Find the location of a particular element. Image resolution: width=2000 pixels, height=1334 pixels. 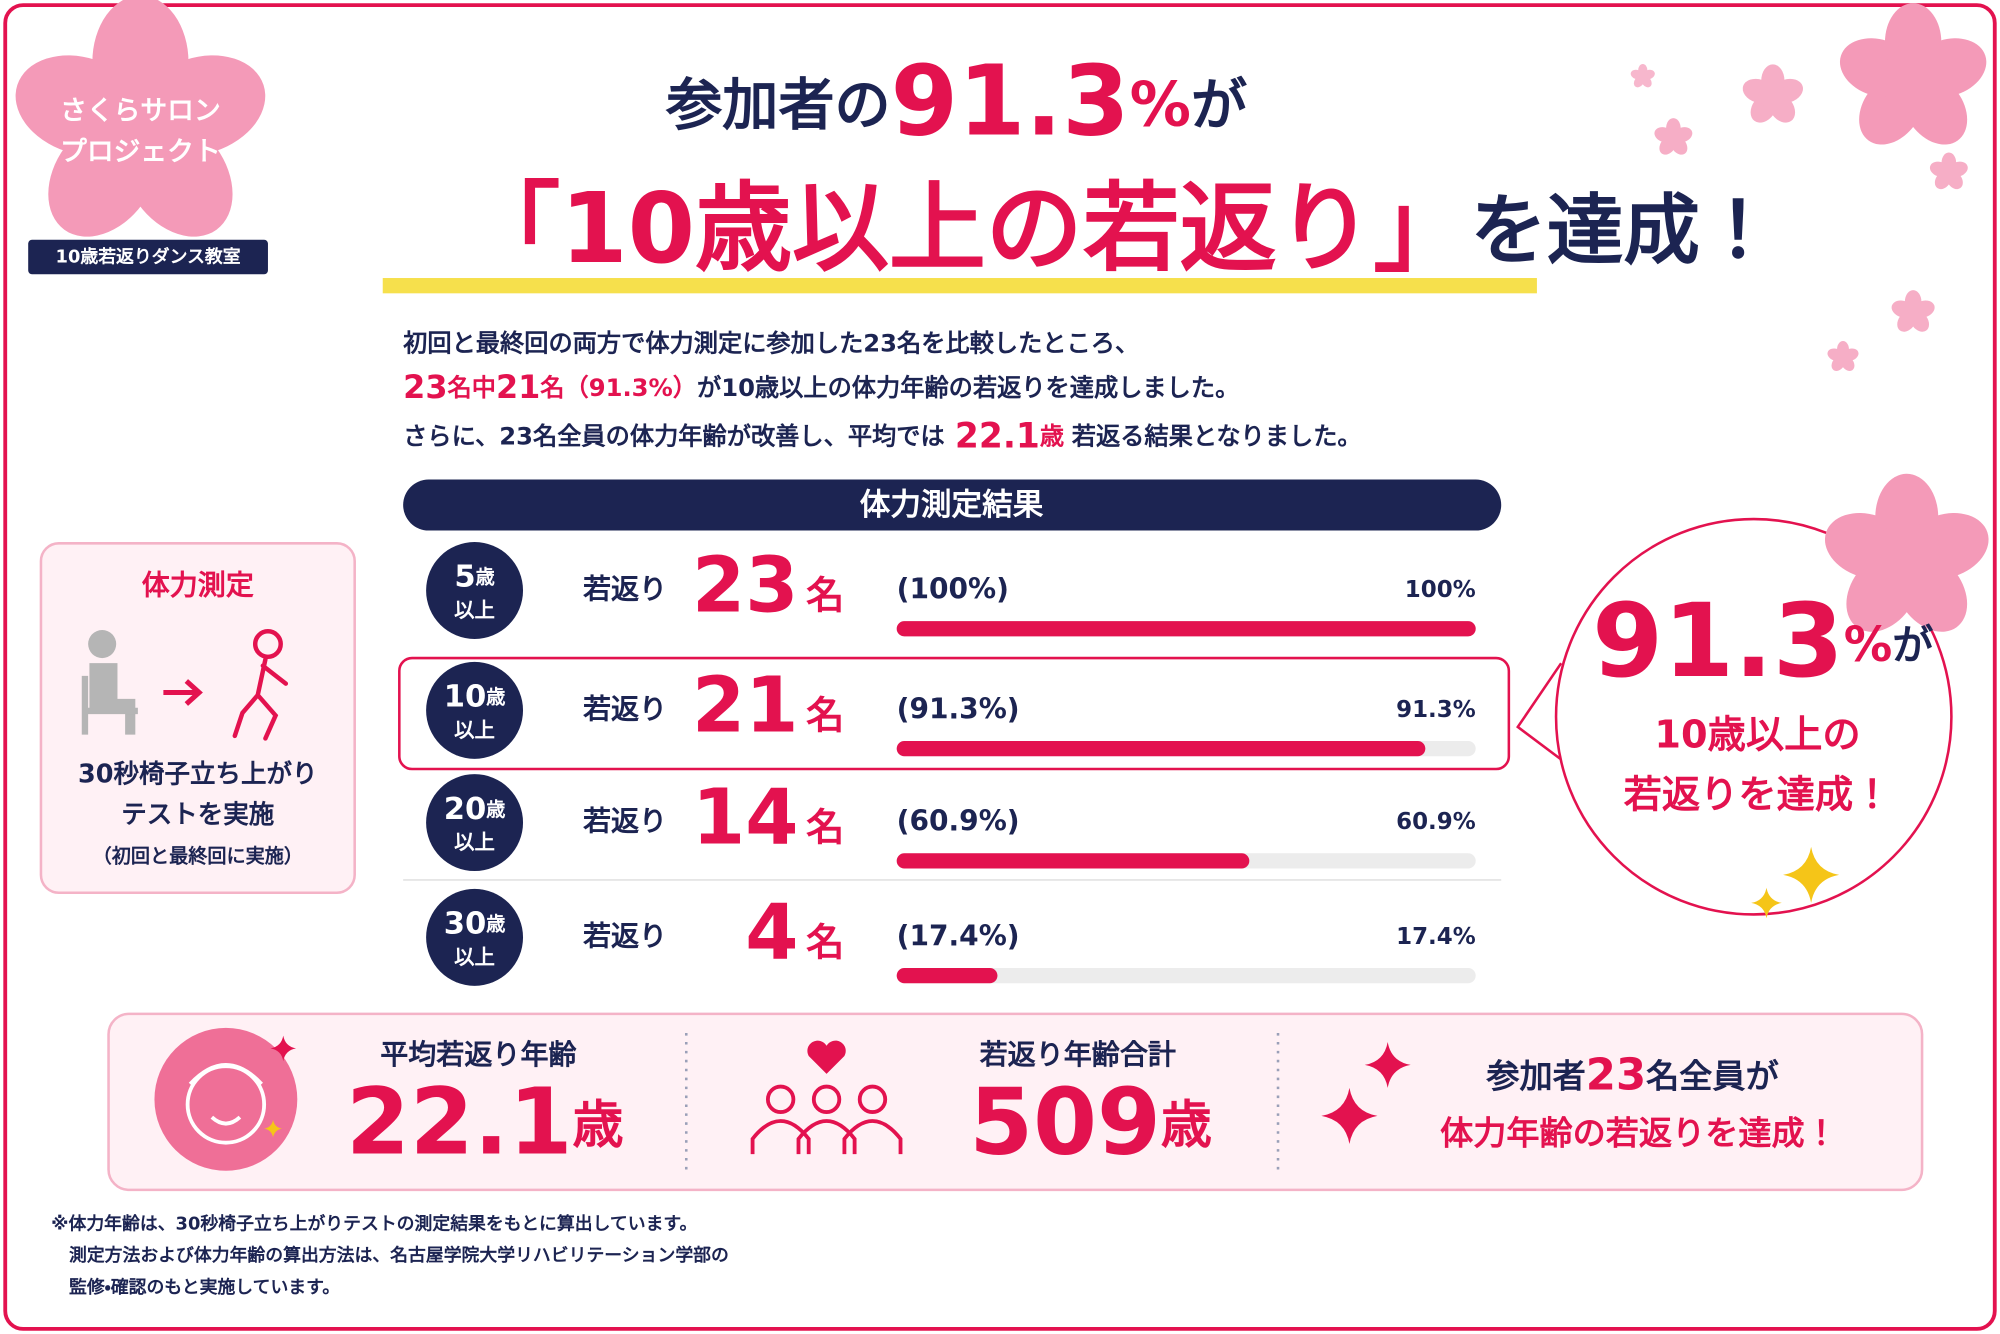

row-percent-label: 60.9% is located at coordinates (1436, 822).